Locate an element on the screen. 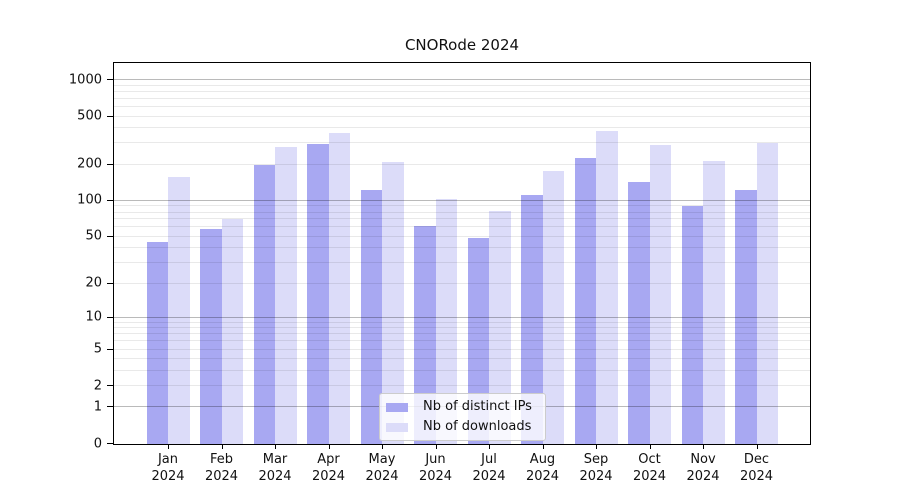 The height and width of the screenshot is (500, 900). bar-nb-of-distinct-ips-apr-2024 is located at coordinates (318, 293).